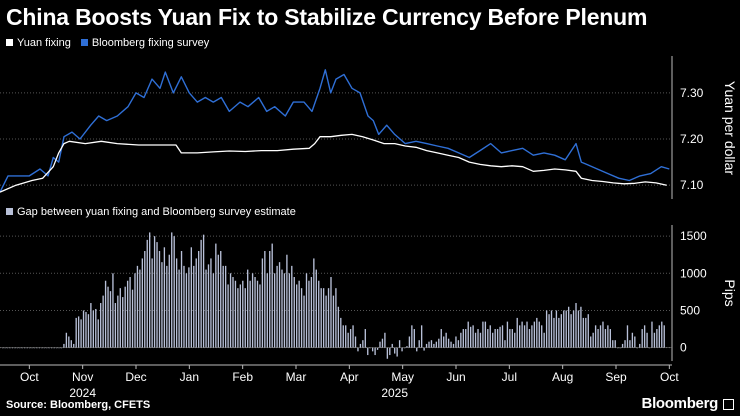 The height and width of the screenshot is (416, 740). Describe the element at coordinates (693, 236) in the screenshot. I see `y-tick-label-bottom: 1500` at that location.